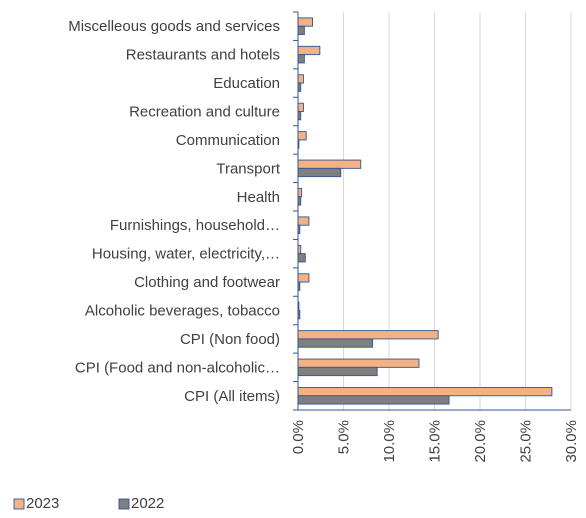 Image resolution: width=586 pixels, height=518 pixels. Describe the element at coordinates (248, 168) in the screenshot. I see `category-label: Transport` at that location.